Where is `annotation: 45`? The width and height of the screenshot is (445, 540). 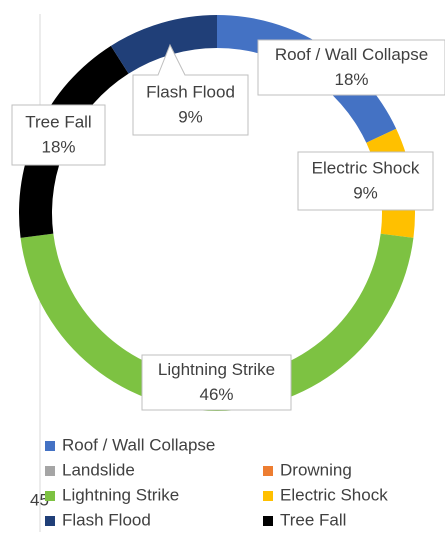
annotation: 45 is located at coordinates (39, 499).